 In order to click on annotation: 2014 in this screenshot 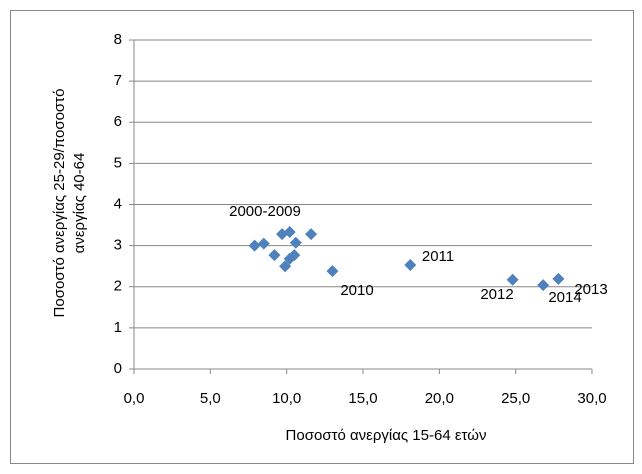, I will do `click(564, 297)`.